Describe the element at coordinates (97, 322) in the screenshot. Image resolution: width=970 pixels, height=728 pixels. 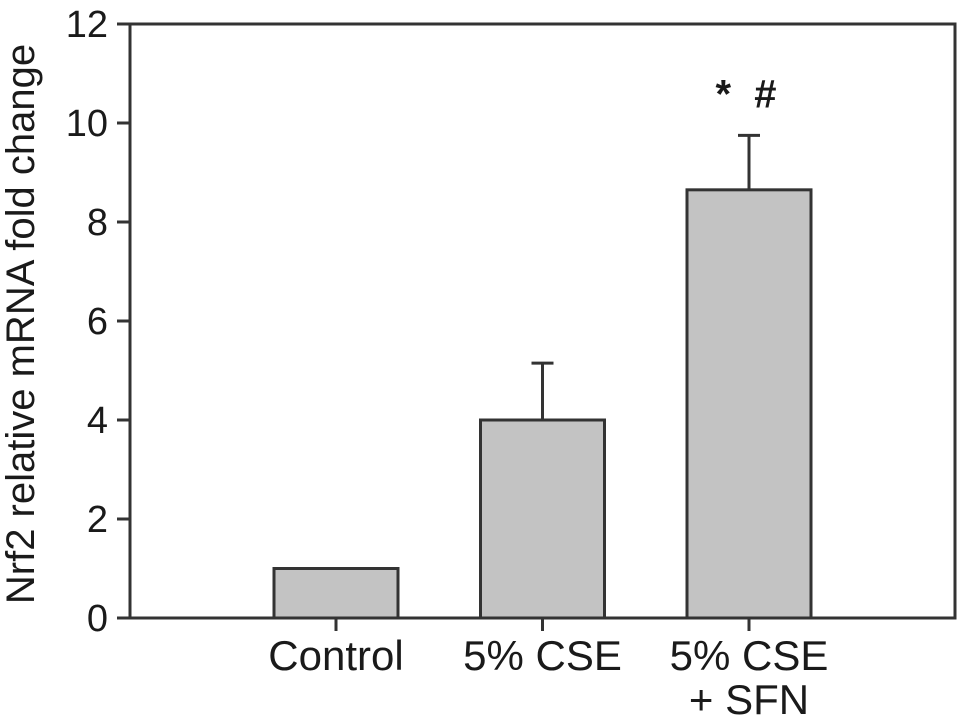
I see `y-tick-label-6: 6` at that location.